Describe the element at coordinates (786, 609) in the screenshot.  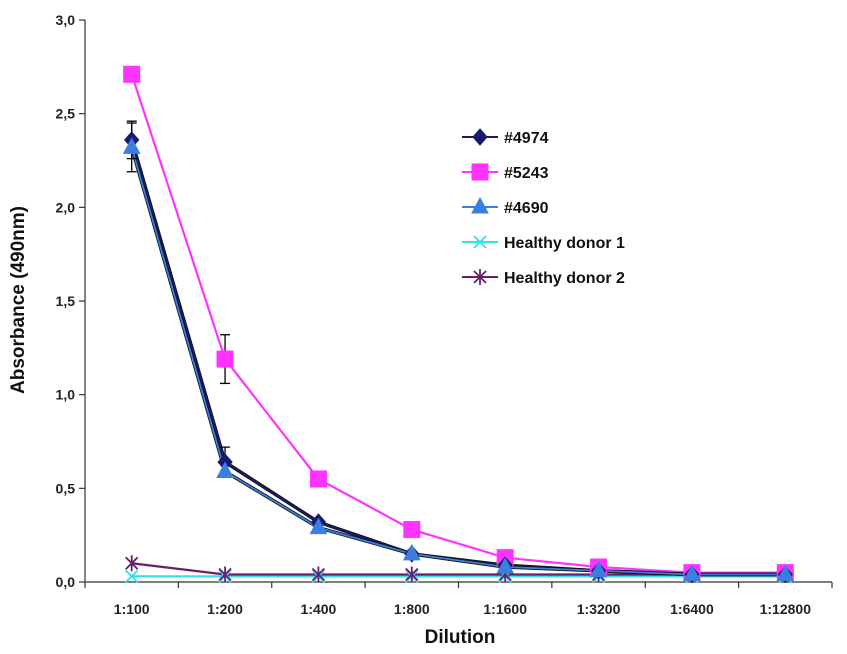
I see `x-tick-label: 1:12800` at that location.